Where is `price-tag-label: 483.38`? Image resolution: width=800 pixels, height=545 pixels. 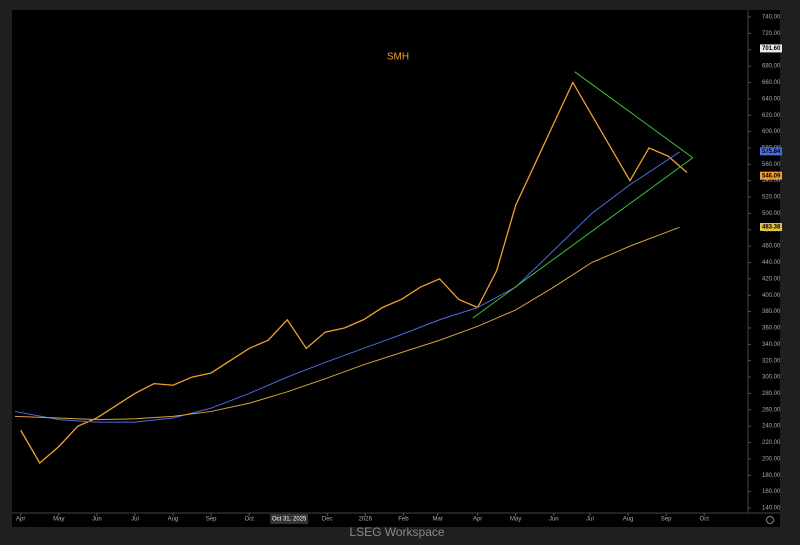
price-tag-label: 483.38 is located at coordinates (771, 228).